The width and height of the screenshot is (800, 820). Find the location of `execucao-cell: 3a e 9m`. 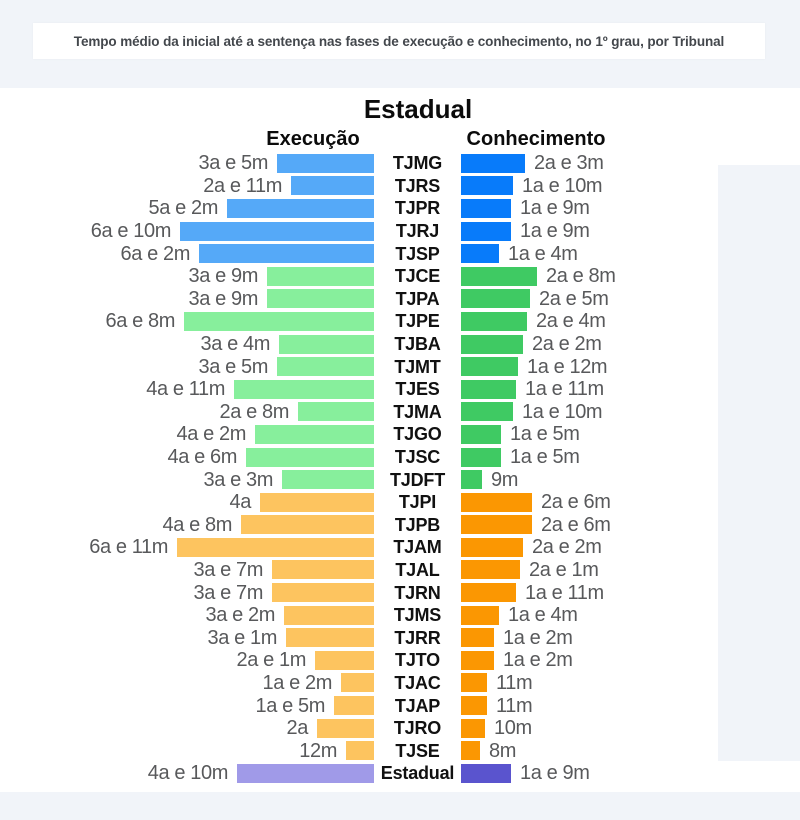

execucao-cell: 3a e 9m is located at coordinates (187, 276).